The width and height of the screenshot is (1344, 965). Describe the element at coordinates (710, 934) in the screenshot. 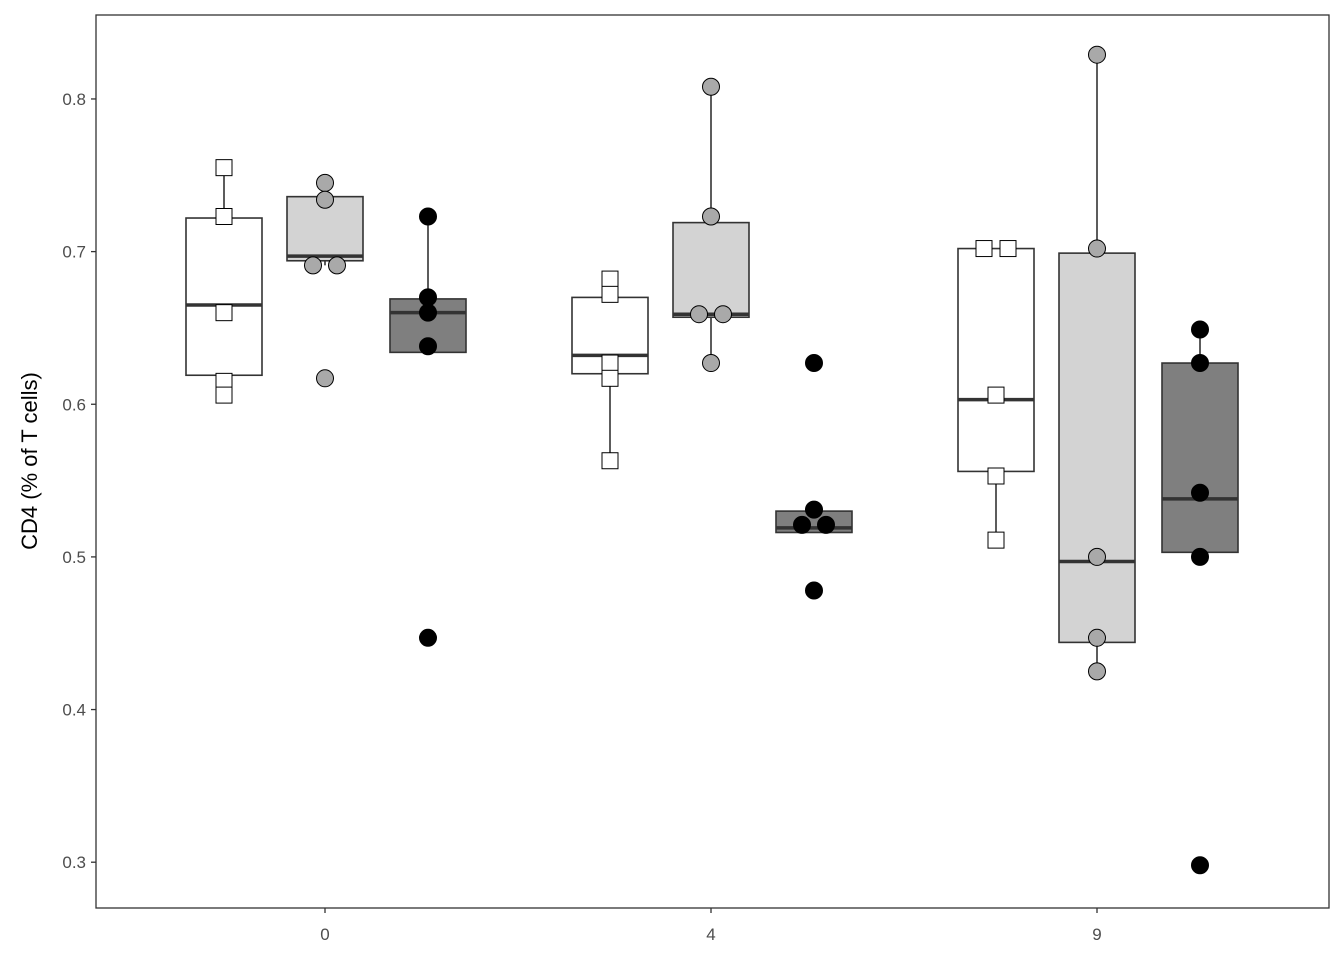

I see `x-tick-label: 4` at that location.